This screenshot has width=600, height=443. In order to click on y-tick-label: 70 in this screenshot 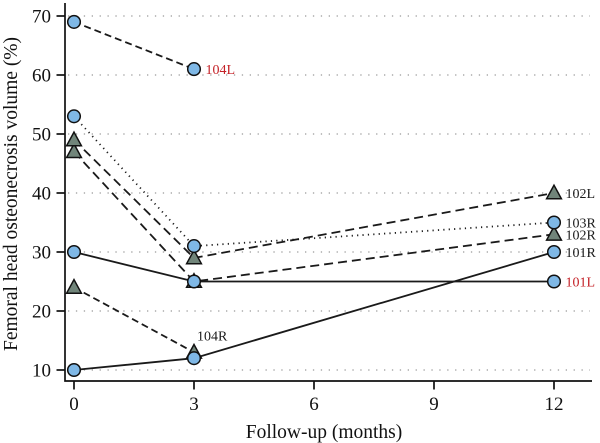, I will do `click(41, 17)`.